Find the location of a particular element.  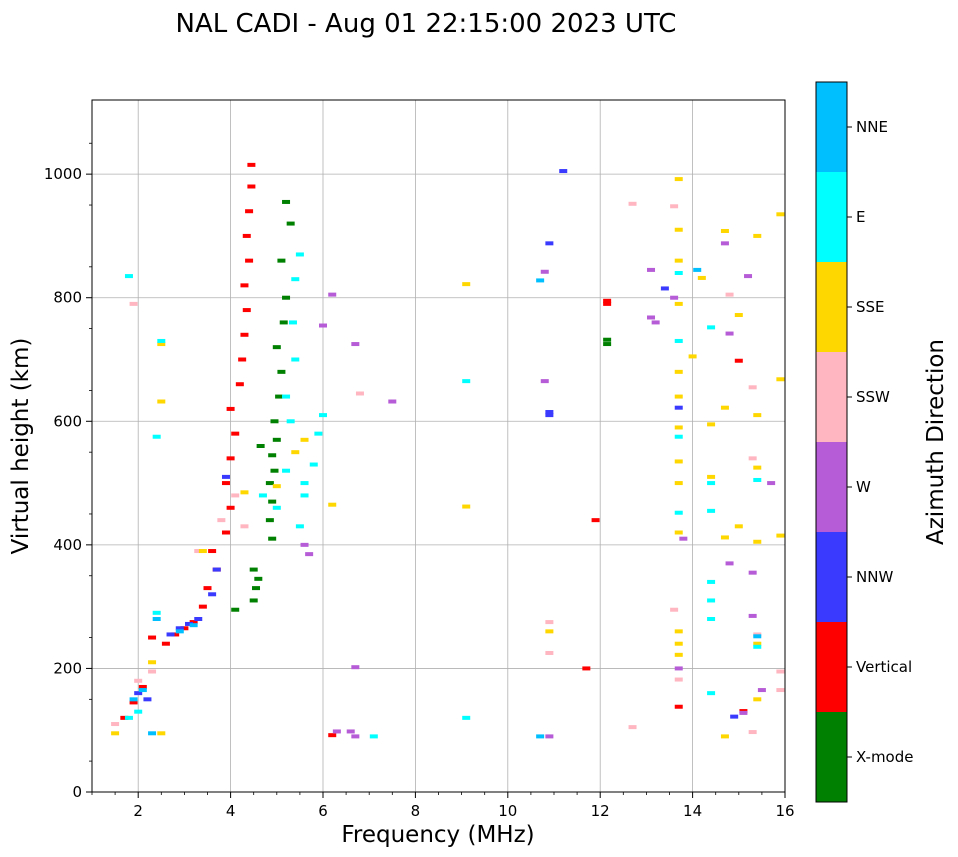

colorbar-tick-label: SSE is located at coordinates (870, 307).